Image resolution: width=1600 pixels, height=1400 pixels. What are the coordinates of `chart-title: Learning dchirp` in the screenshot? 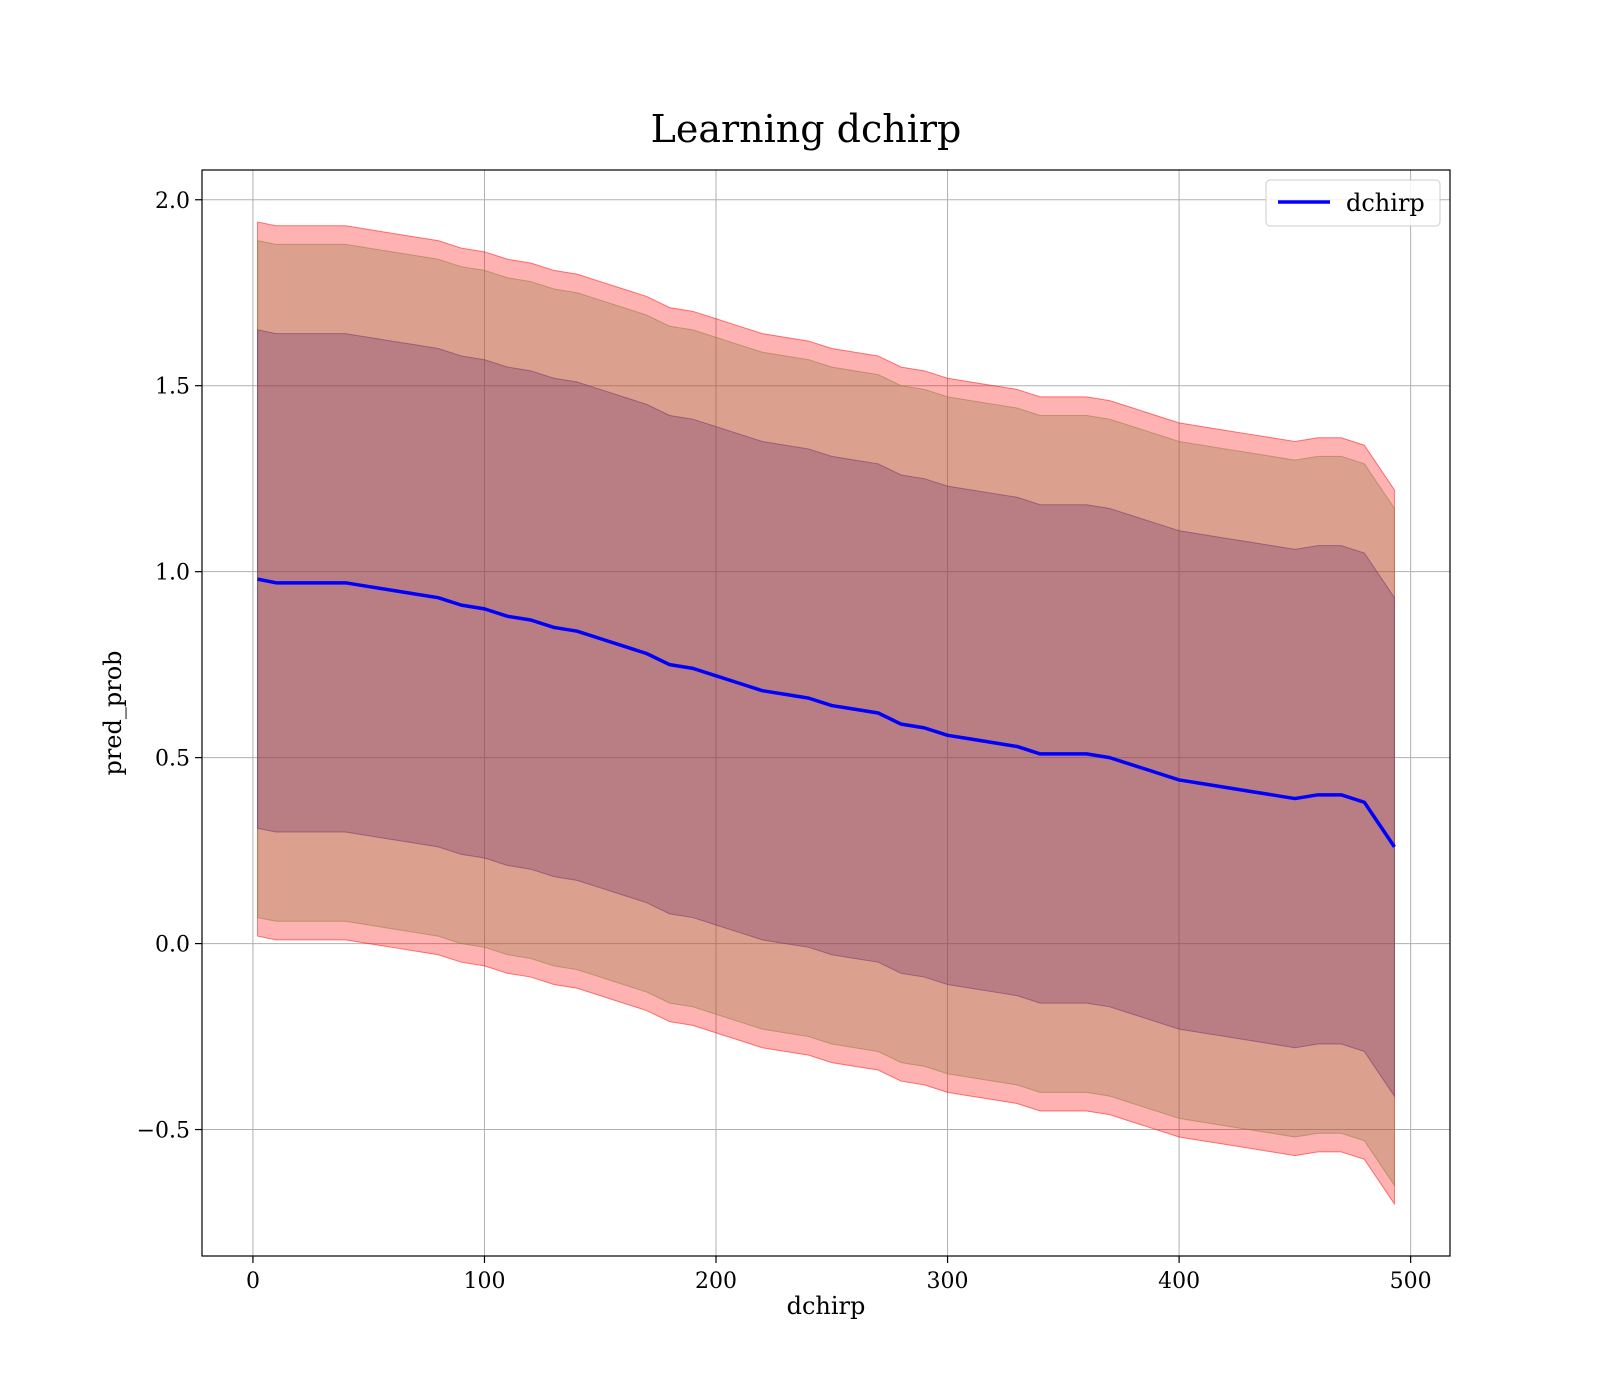 It's located at (806, 129).